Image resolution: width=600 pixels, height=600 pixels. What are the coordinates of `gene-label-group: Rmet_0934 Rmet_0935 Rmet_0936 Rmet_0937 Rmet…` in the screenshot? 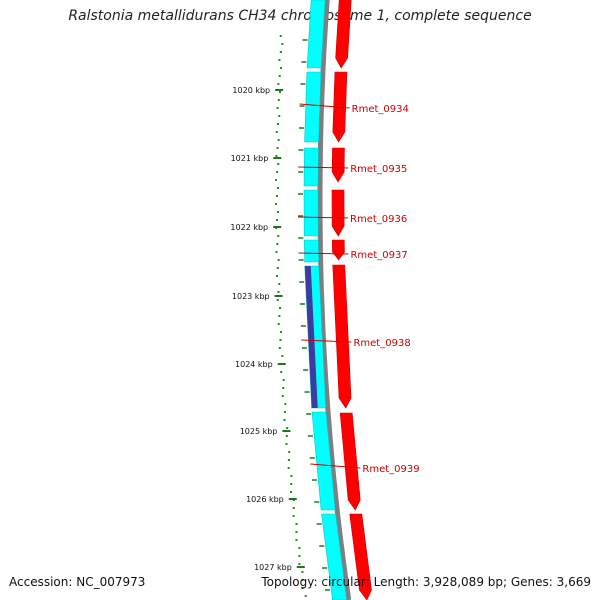 It's located at (359, 289).